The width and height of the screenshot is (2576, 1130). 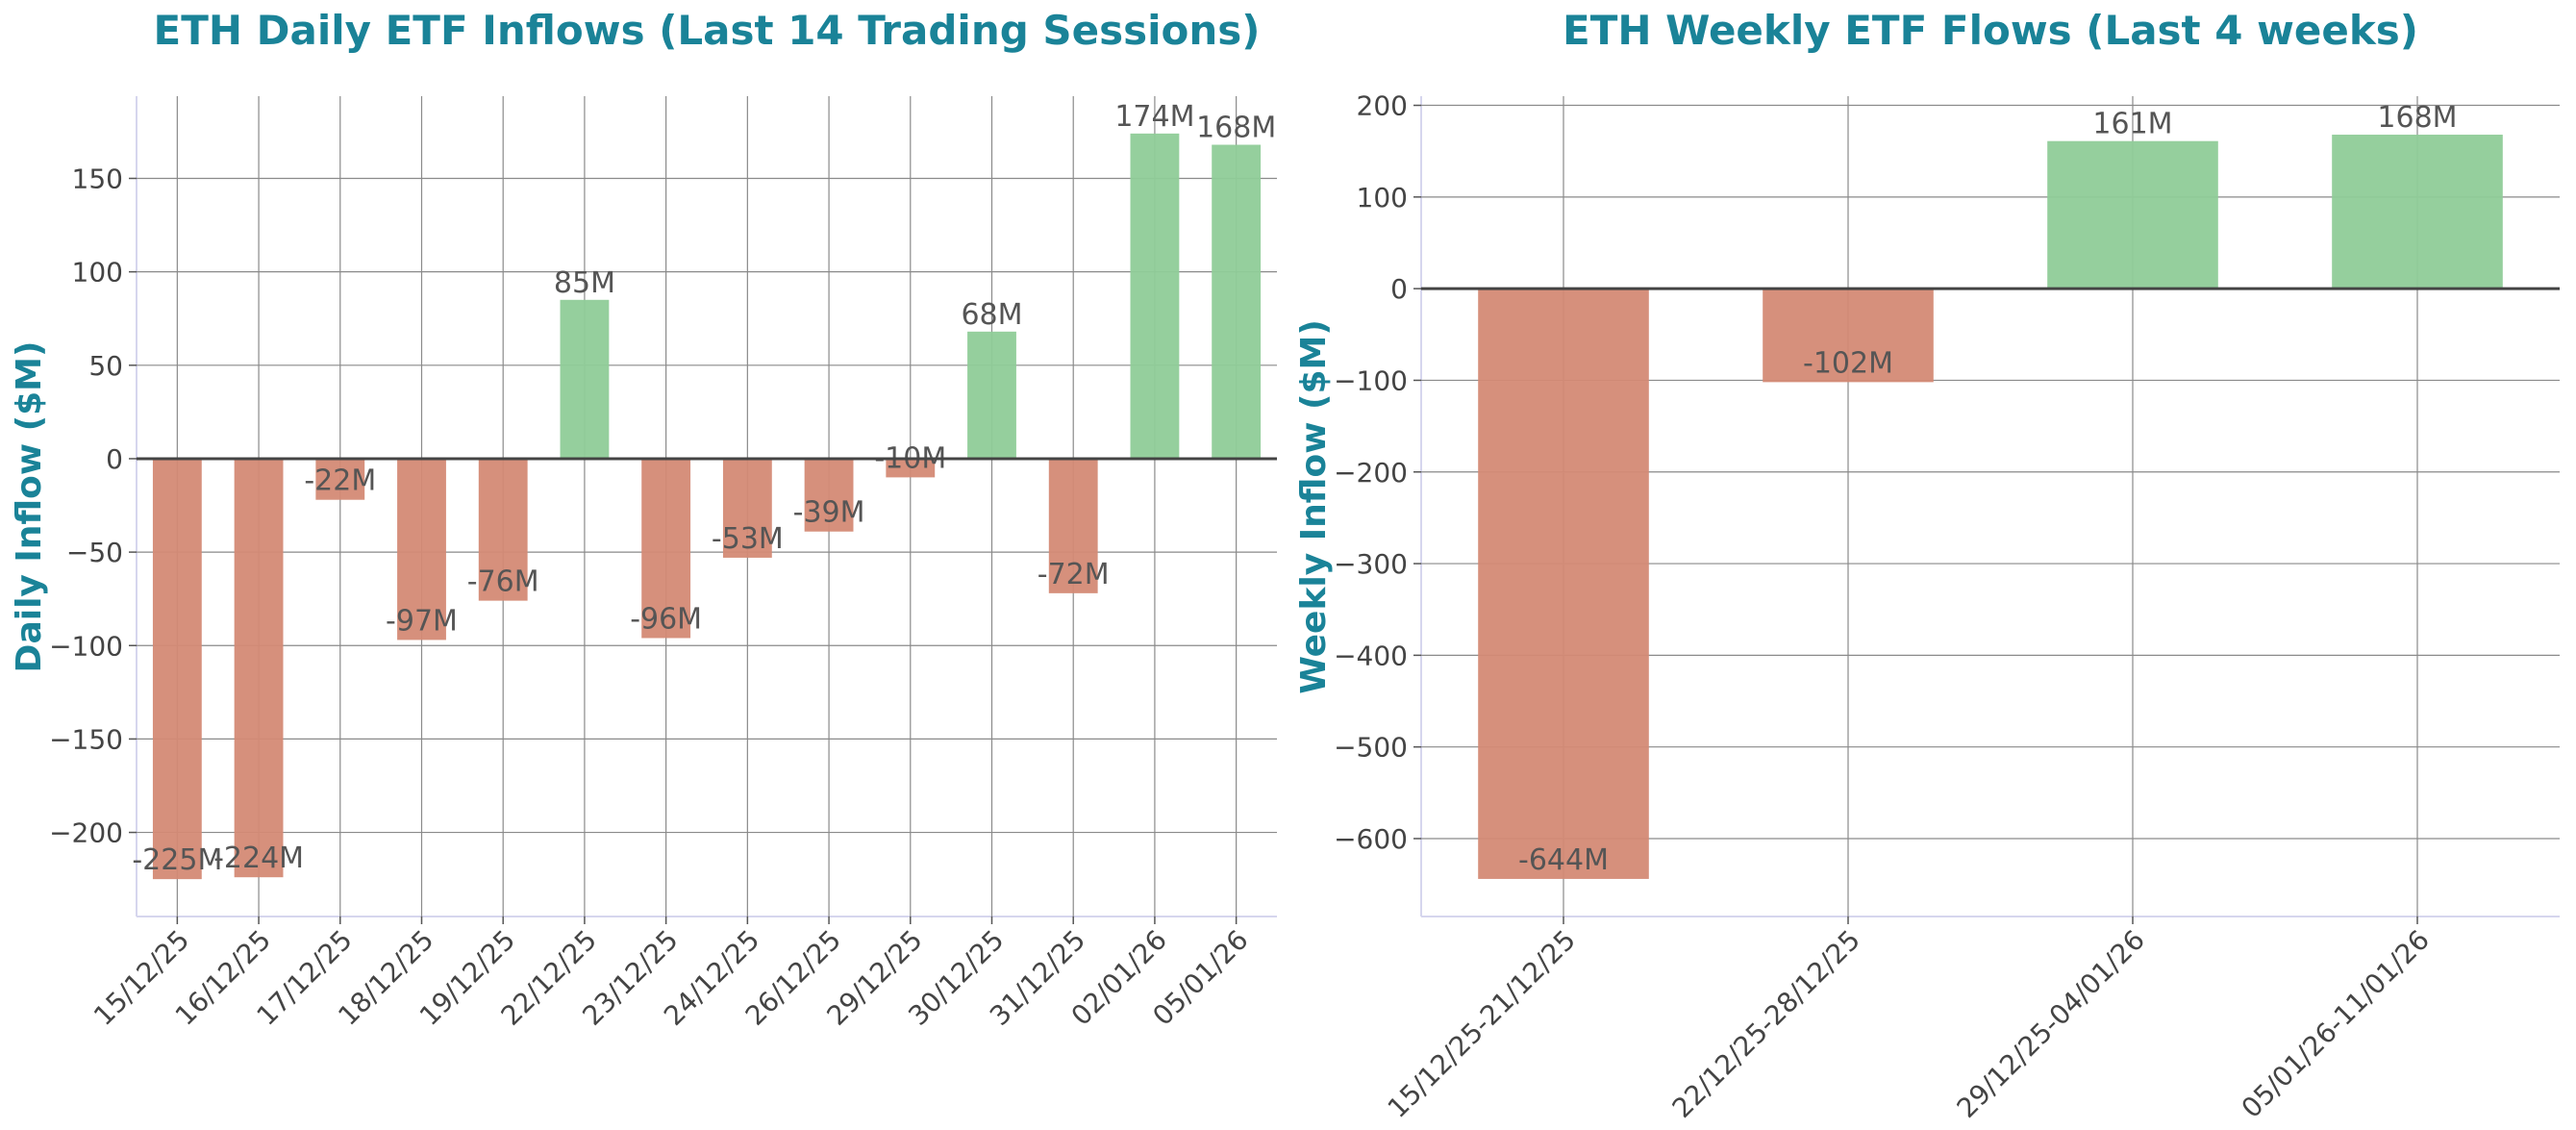 I want to click on bar-15/12/25, so click(x=177, y=669).